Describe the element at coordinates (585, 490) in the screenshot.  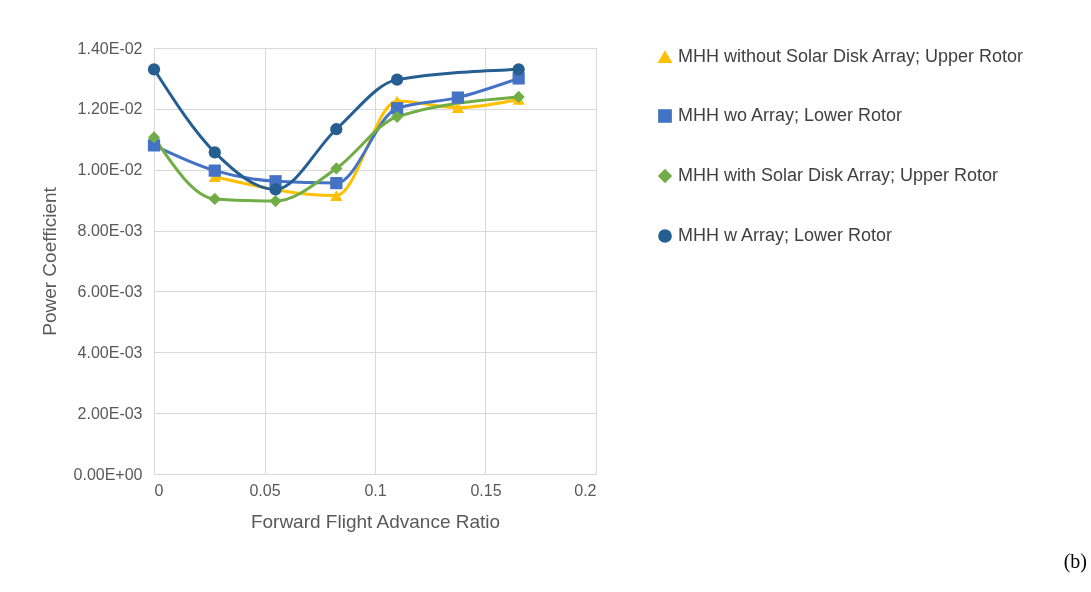
I see `x-tick-label: 0.2` at that location.